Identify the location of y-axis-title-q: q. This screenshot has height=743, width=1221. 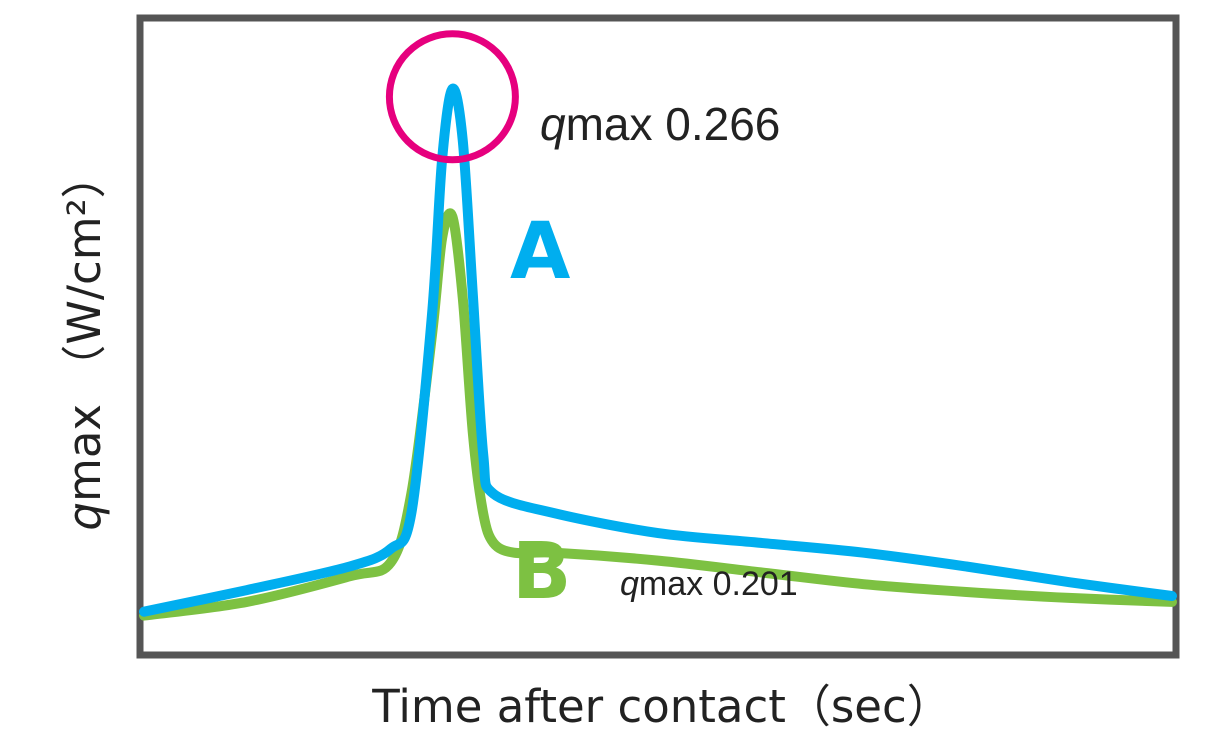
(84, 516).